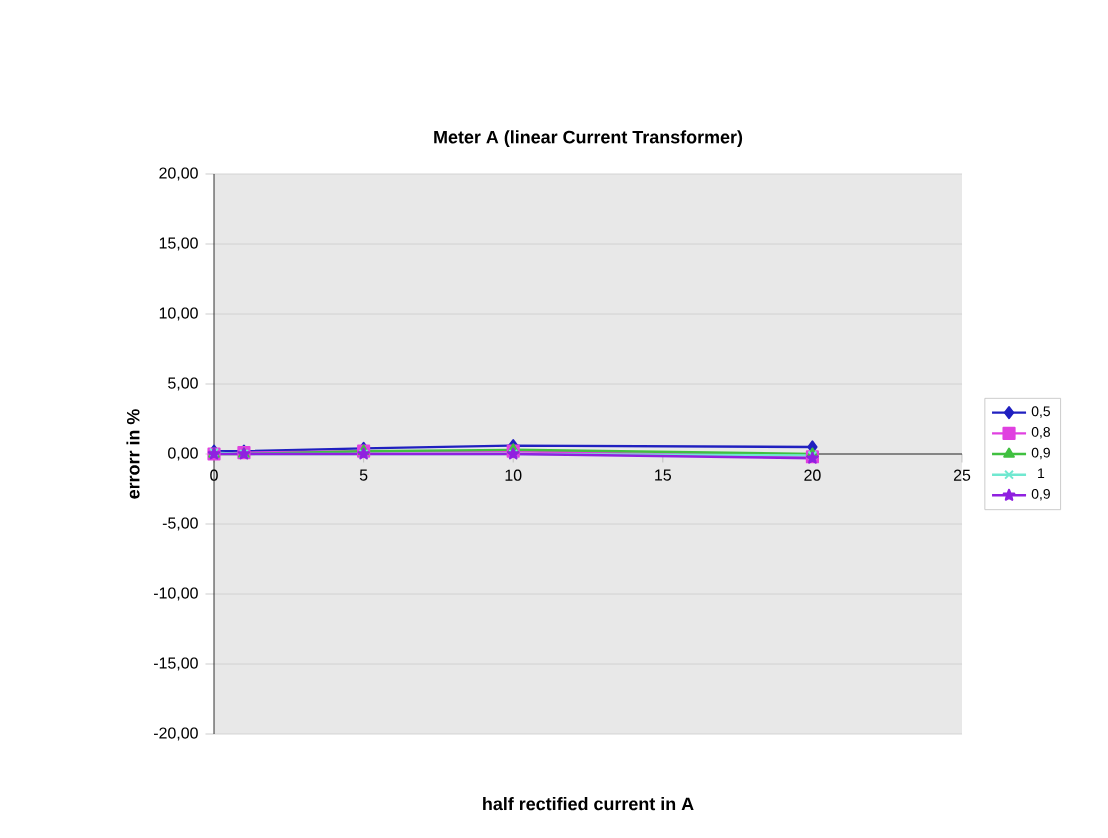 The width and height of the screenshot is (1108, 838). Describe the element at coordinates (588, 804) in the screenshot. I see `x-axis-title: half rectified current in A` at that location.